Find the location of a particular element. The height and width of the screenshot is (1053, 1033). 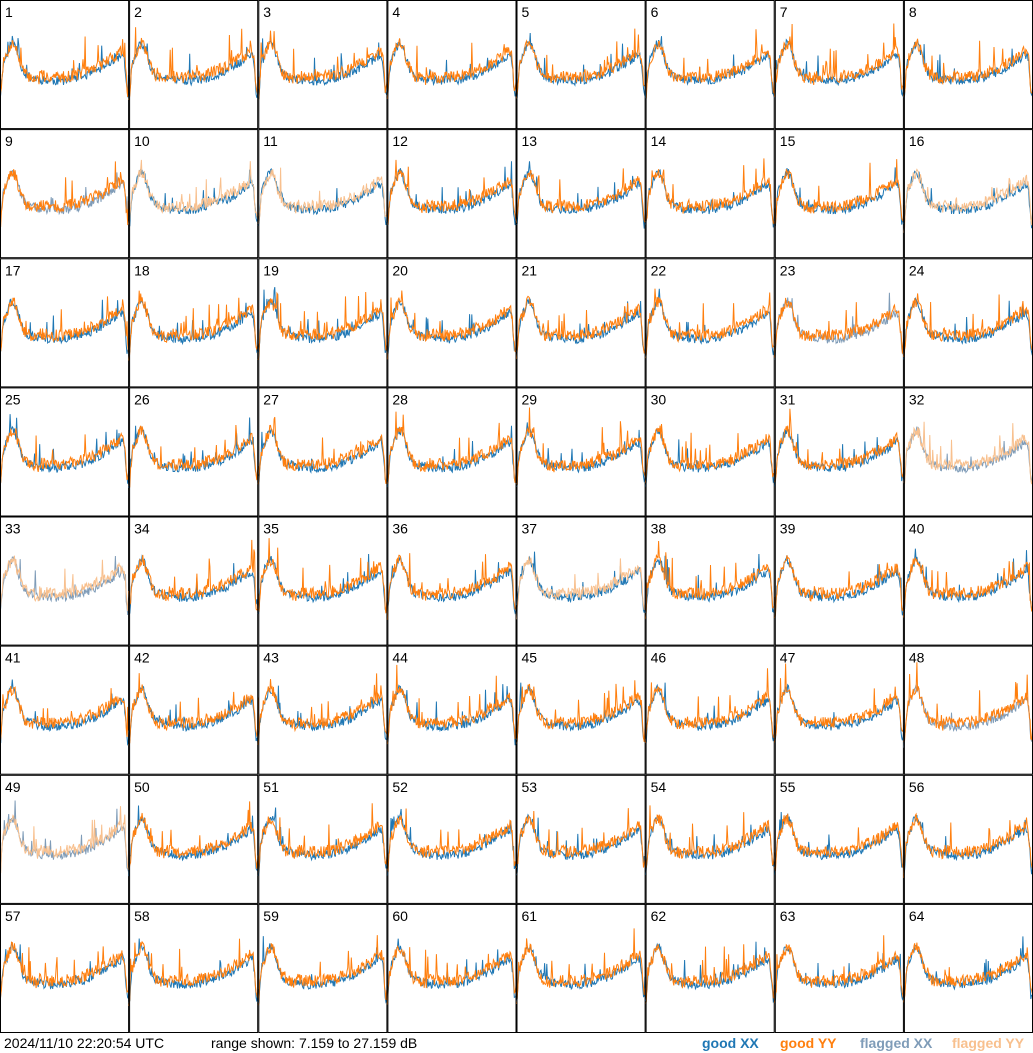

panel-label-64: 64 is located at coordinates (917, 916).